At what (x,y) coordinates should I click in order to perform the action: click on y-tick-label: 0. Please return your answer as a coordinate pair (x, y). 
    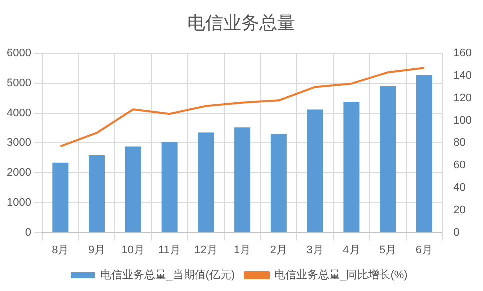
    Looking at the image, I should click on (28, 232).